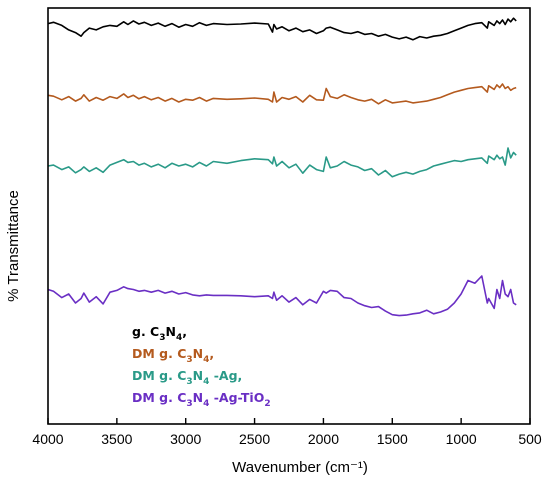 The height and width of the screenshot is (485, 550). Describe the element at coordinates (254, 439) in the screenshot. I see `x-tick-label: 2500` at that location.